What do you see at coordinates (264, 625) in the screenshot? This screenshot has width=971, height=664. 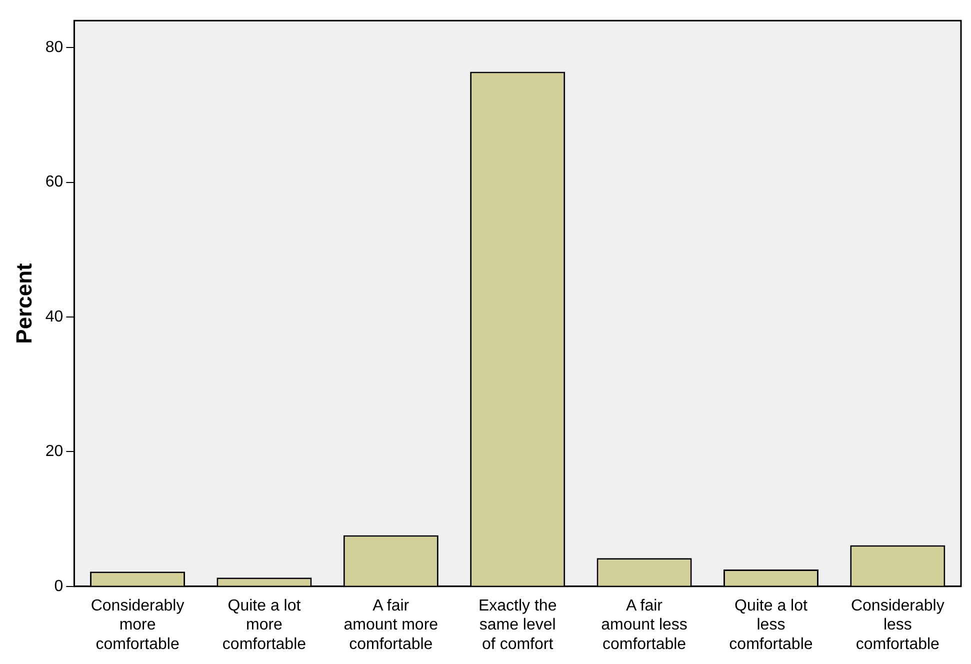 I see `x-tick-label: Quite a lot more comfortable` at bounding box center [264, 625].